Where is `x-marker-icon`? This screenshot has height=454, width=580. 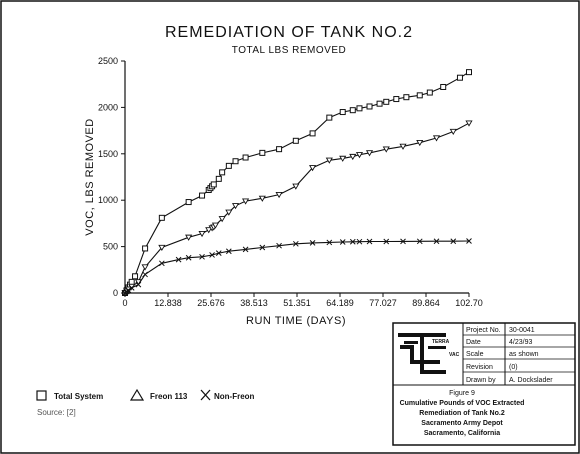 x-marker-icon is located at coordinates (205, 395).